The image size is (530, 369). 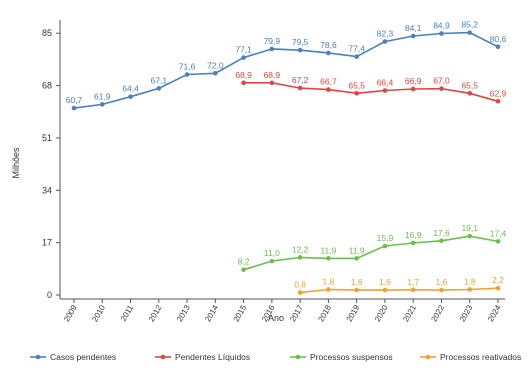 I want to click on y-tick-label: 51, so click(x=47, y=138).